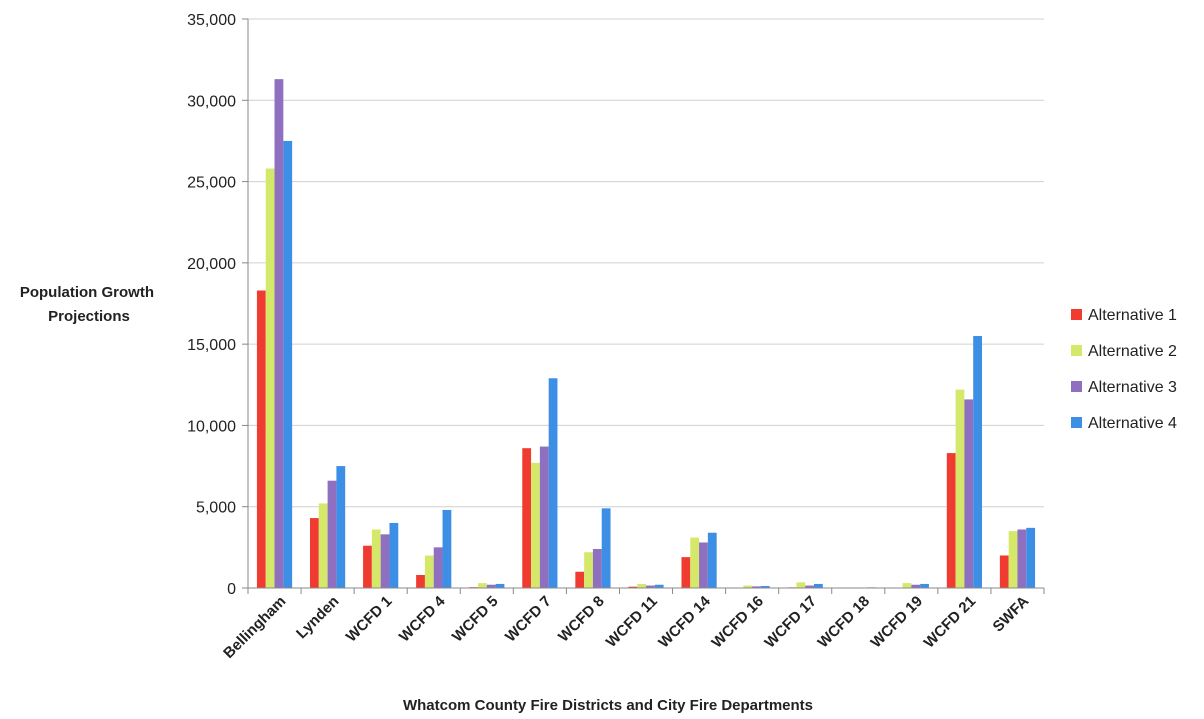 This screenshot has height=719, width=1204. I want to click on legend-label: Alternative 3, so click(1132, 387).